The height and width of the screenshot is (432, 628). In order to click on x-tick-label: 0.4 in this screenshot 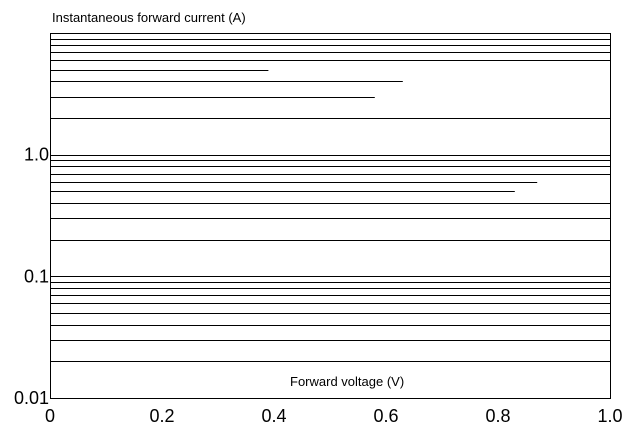, I will do `click(273, 416)`.